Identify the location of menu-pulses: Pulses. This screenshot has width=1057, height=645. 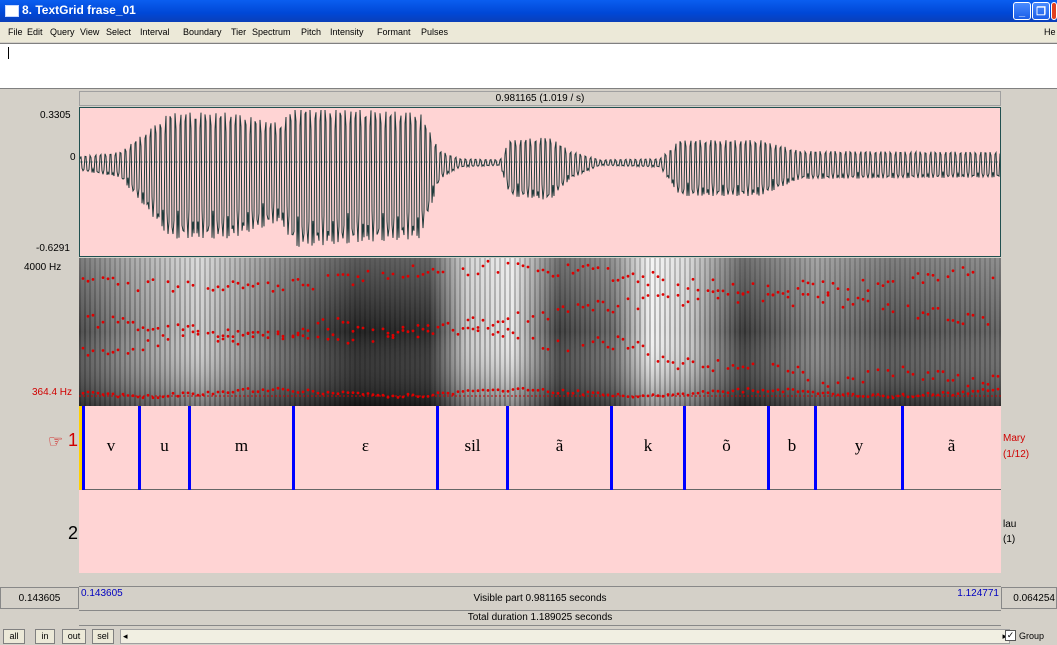
(435, 32).